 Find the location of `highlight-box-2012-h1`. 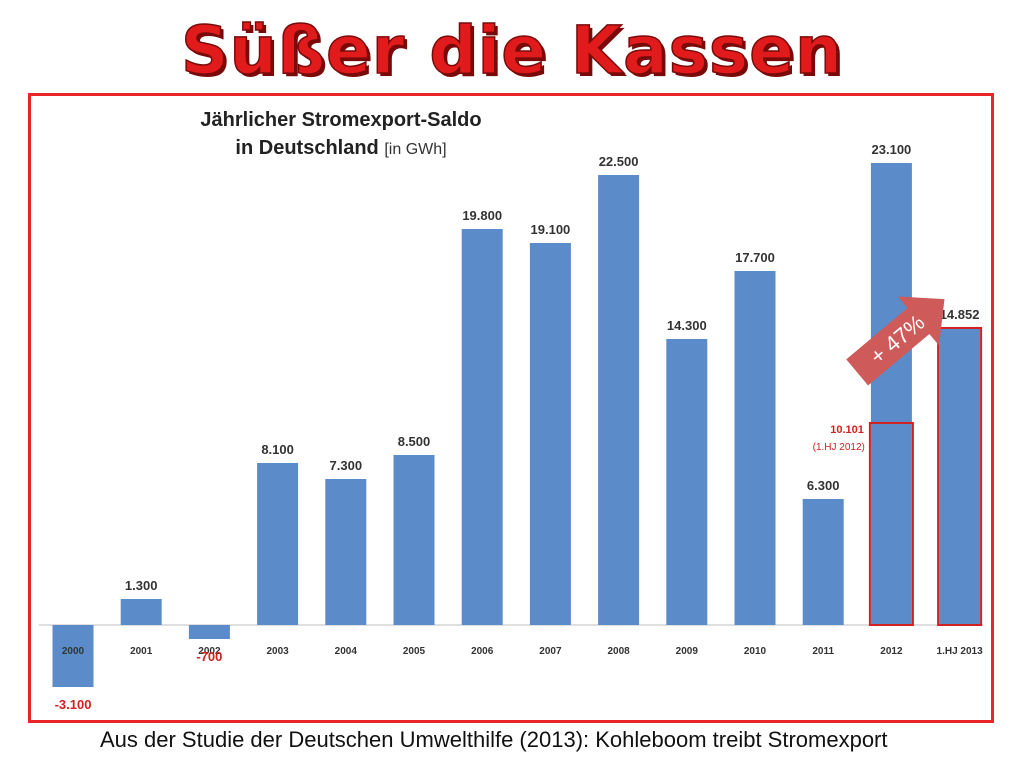

highlight-box-2012-h1 is located at coordinates (891, 524).